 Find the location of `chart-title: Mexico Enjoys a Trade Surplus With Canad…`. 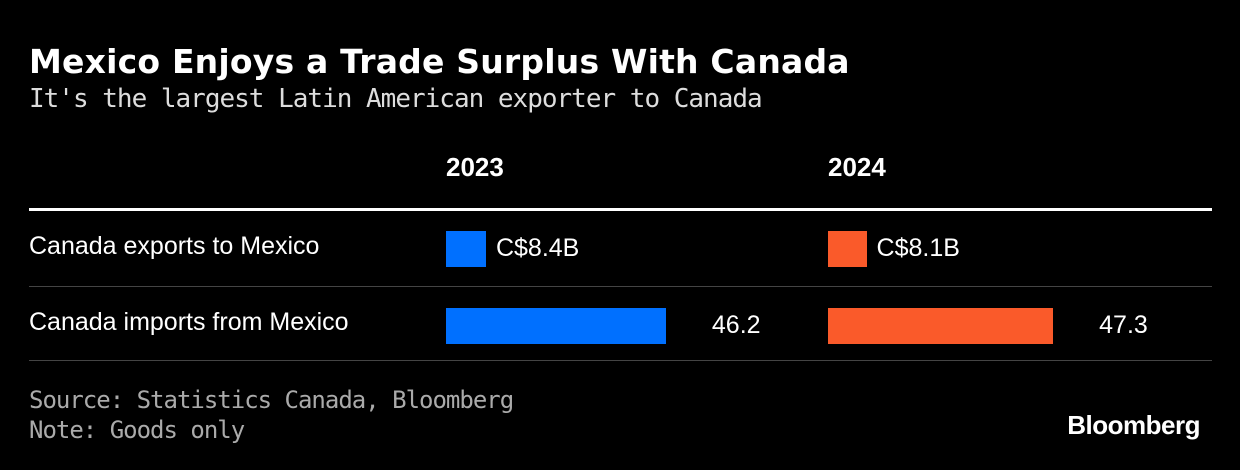

chart-title: Mexico Enjoys a Trade Surplus With Canad… is located at coordinates (439, 61).